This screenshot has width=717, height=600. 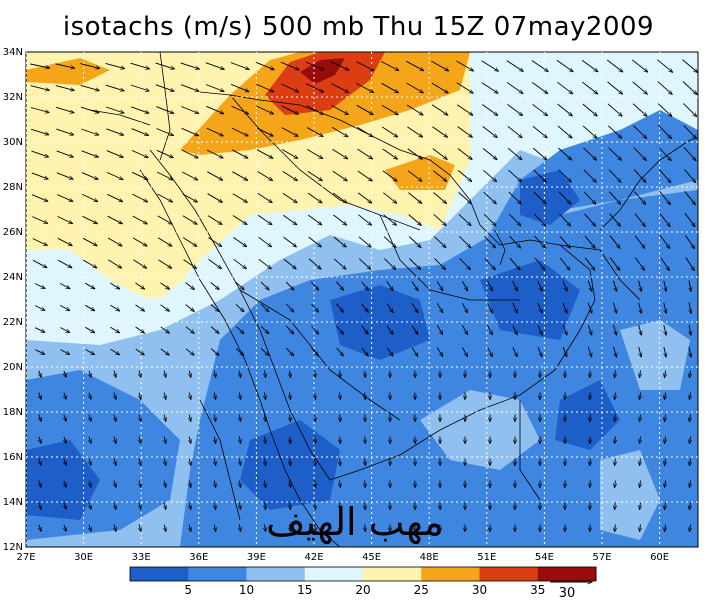 What do you see at coordinates (601, 557) in the screenshot?
I see `lon-label: 57E` at bounding box center [601, 557].